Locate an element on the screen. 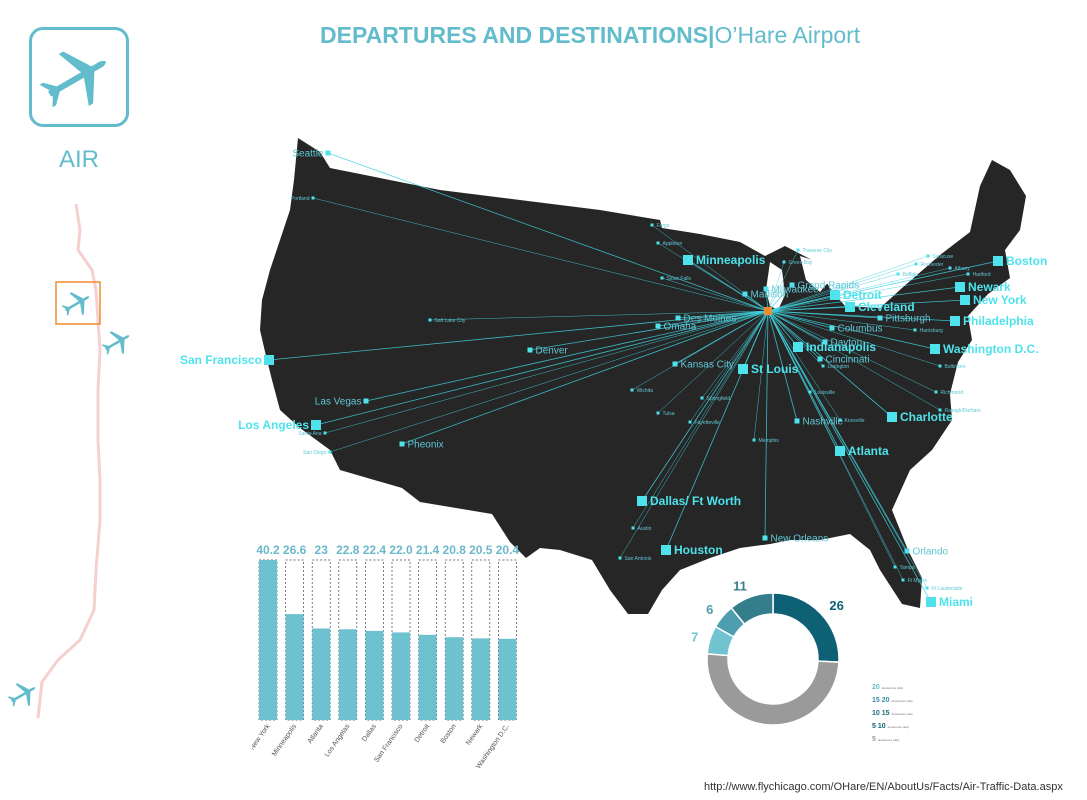  city-marker-tampa is located at coordinates (895, 567).